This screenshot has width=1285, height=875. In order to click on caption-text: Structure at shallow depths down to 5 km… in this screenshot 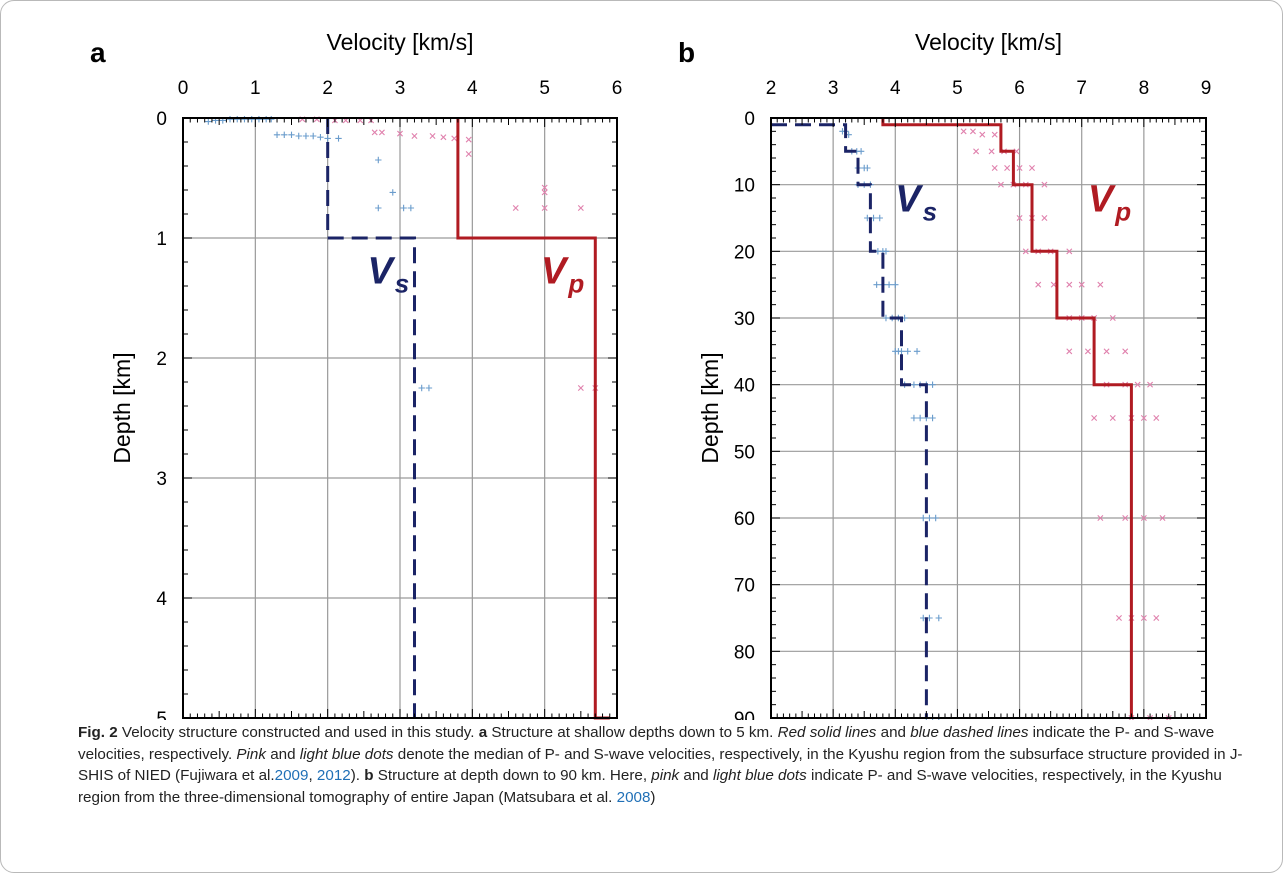, I will do `click(632, 732)`.